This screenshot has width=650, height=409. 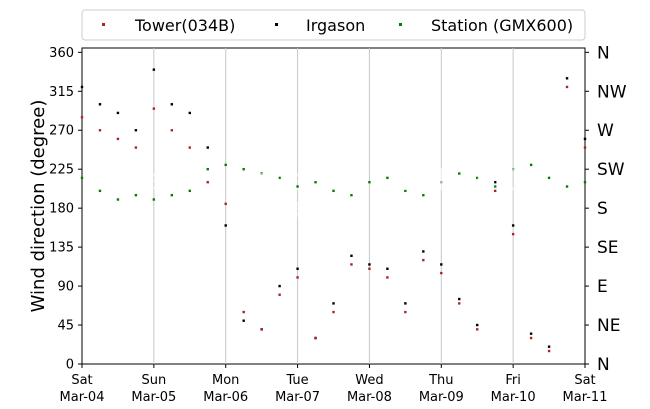 What do you see at coordinates (400, 24) in the screenshot?
I see `legend-marker-station` at bounding box center [400, 24].